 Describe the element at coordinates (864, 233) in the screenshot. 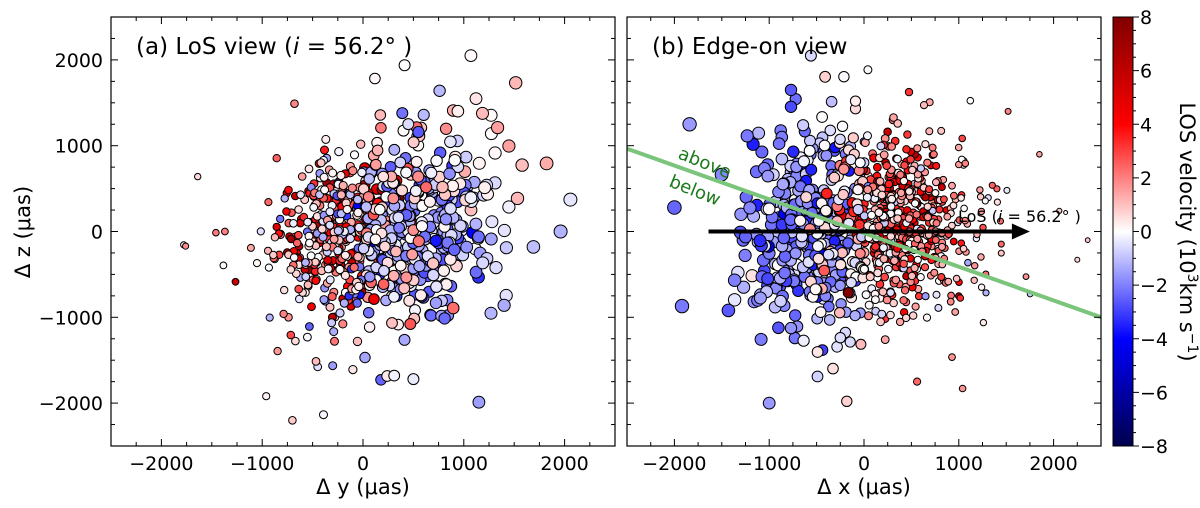

I see `panel-b-overlay` at that location.